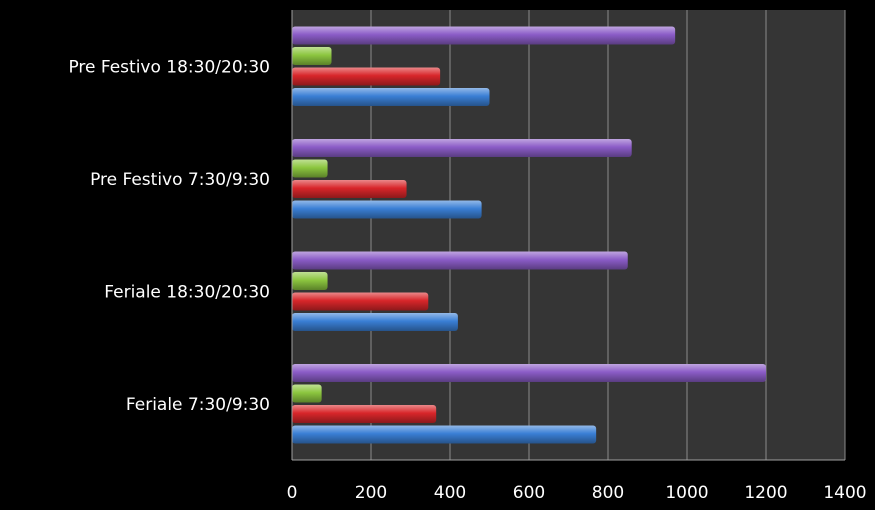  I want to click on x-tick-label: 200, so click(371, 493).